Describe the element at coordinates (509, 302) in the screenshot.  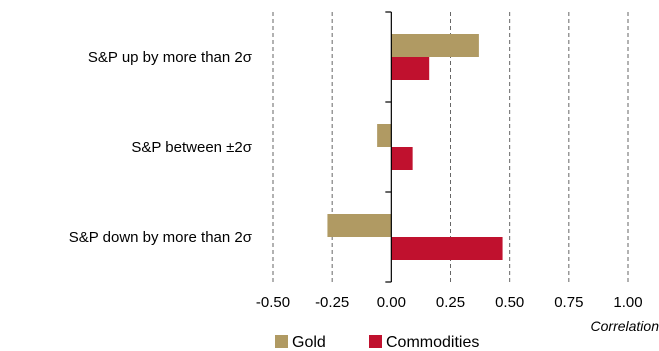
I see `x-tick-label-4: 0.50` at that location.